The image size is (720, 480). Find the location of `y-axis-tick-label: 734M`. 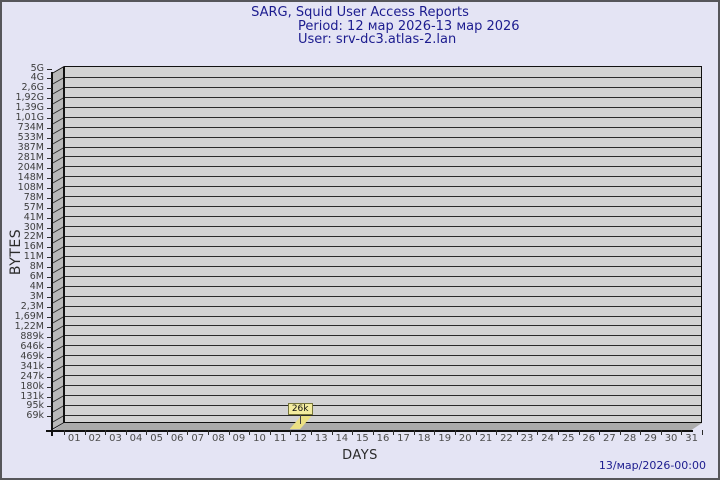

y-axis-tick-label: 734M is located at coordinates (30, 128).